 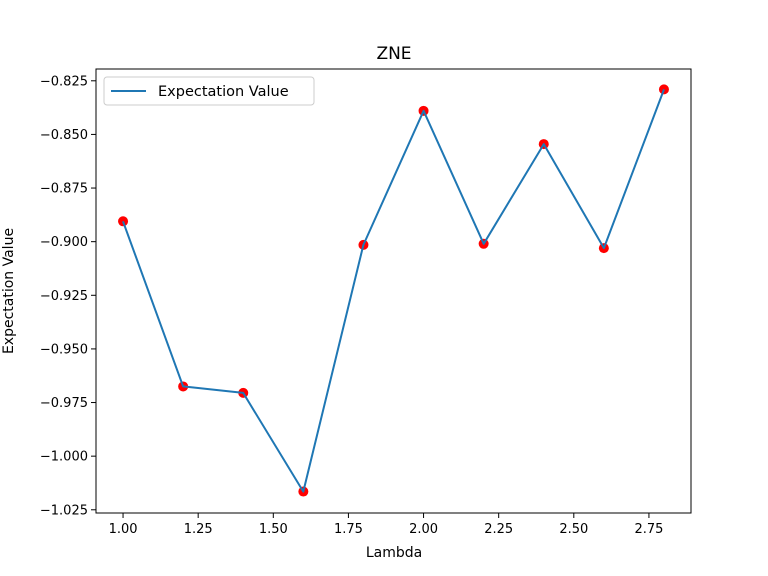 I want to click on y-tick-label: −0.850, so click(x=64, y=135).